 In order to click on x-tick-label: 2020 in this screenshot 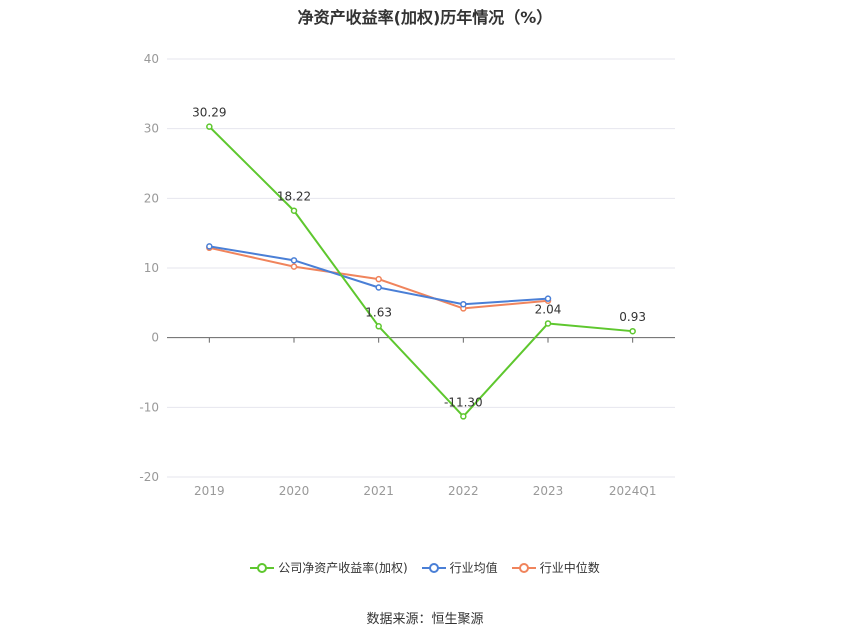, I will do `click(294, 491)`.